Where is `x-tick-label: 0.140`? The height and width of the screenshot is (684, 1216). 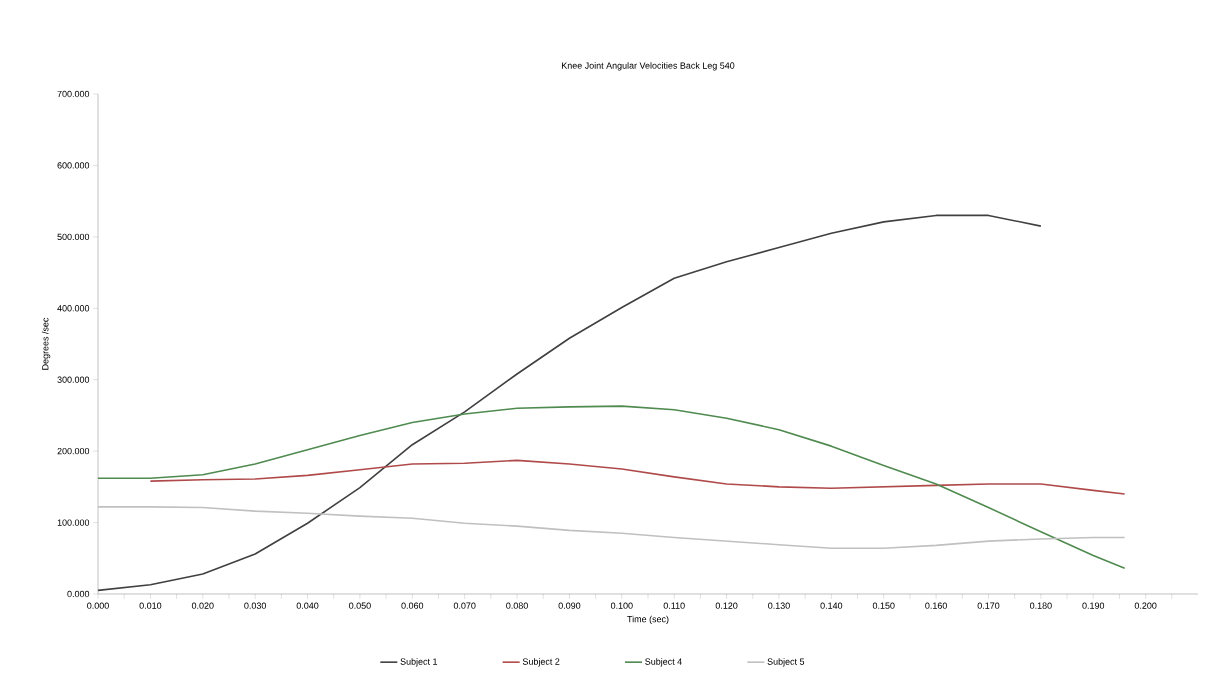 x-tick-label: 0.140 is located at coordinates (831, 605).